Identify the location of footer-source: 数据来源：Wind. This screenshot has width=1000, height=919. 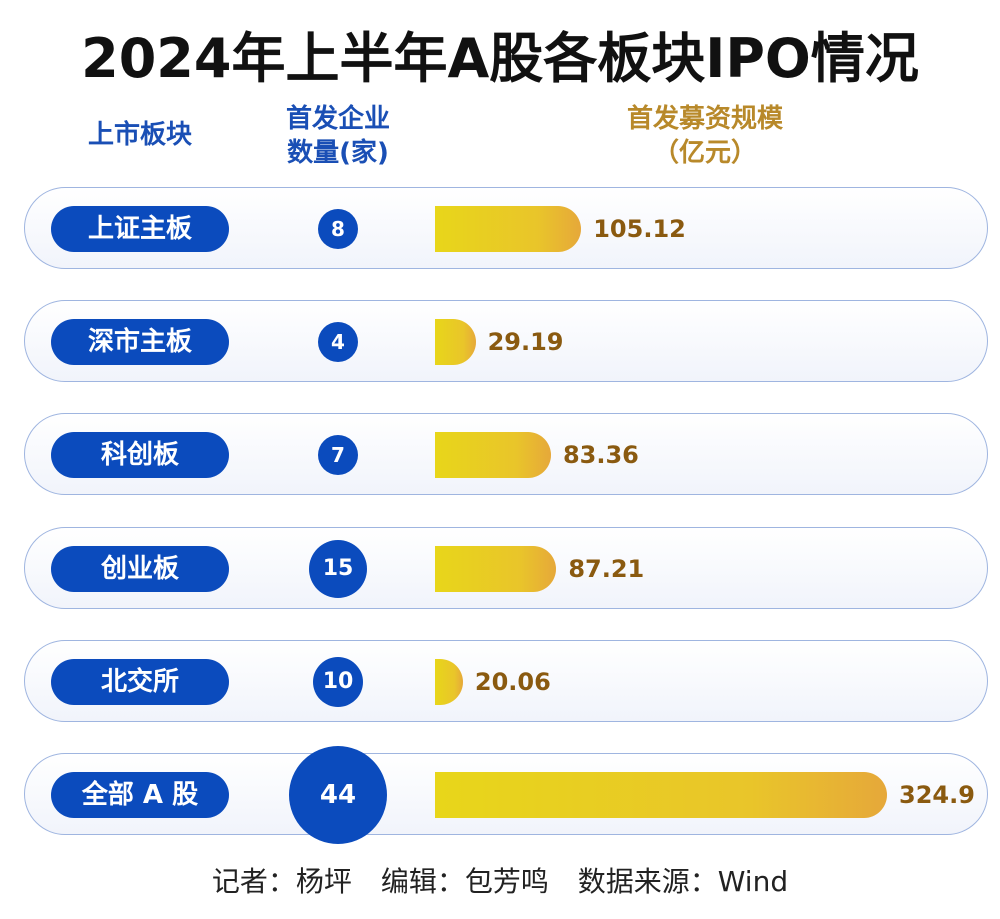
(683, 881).